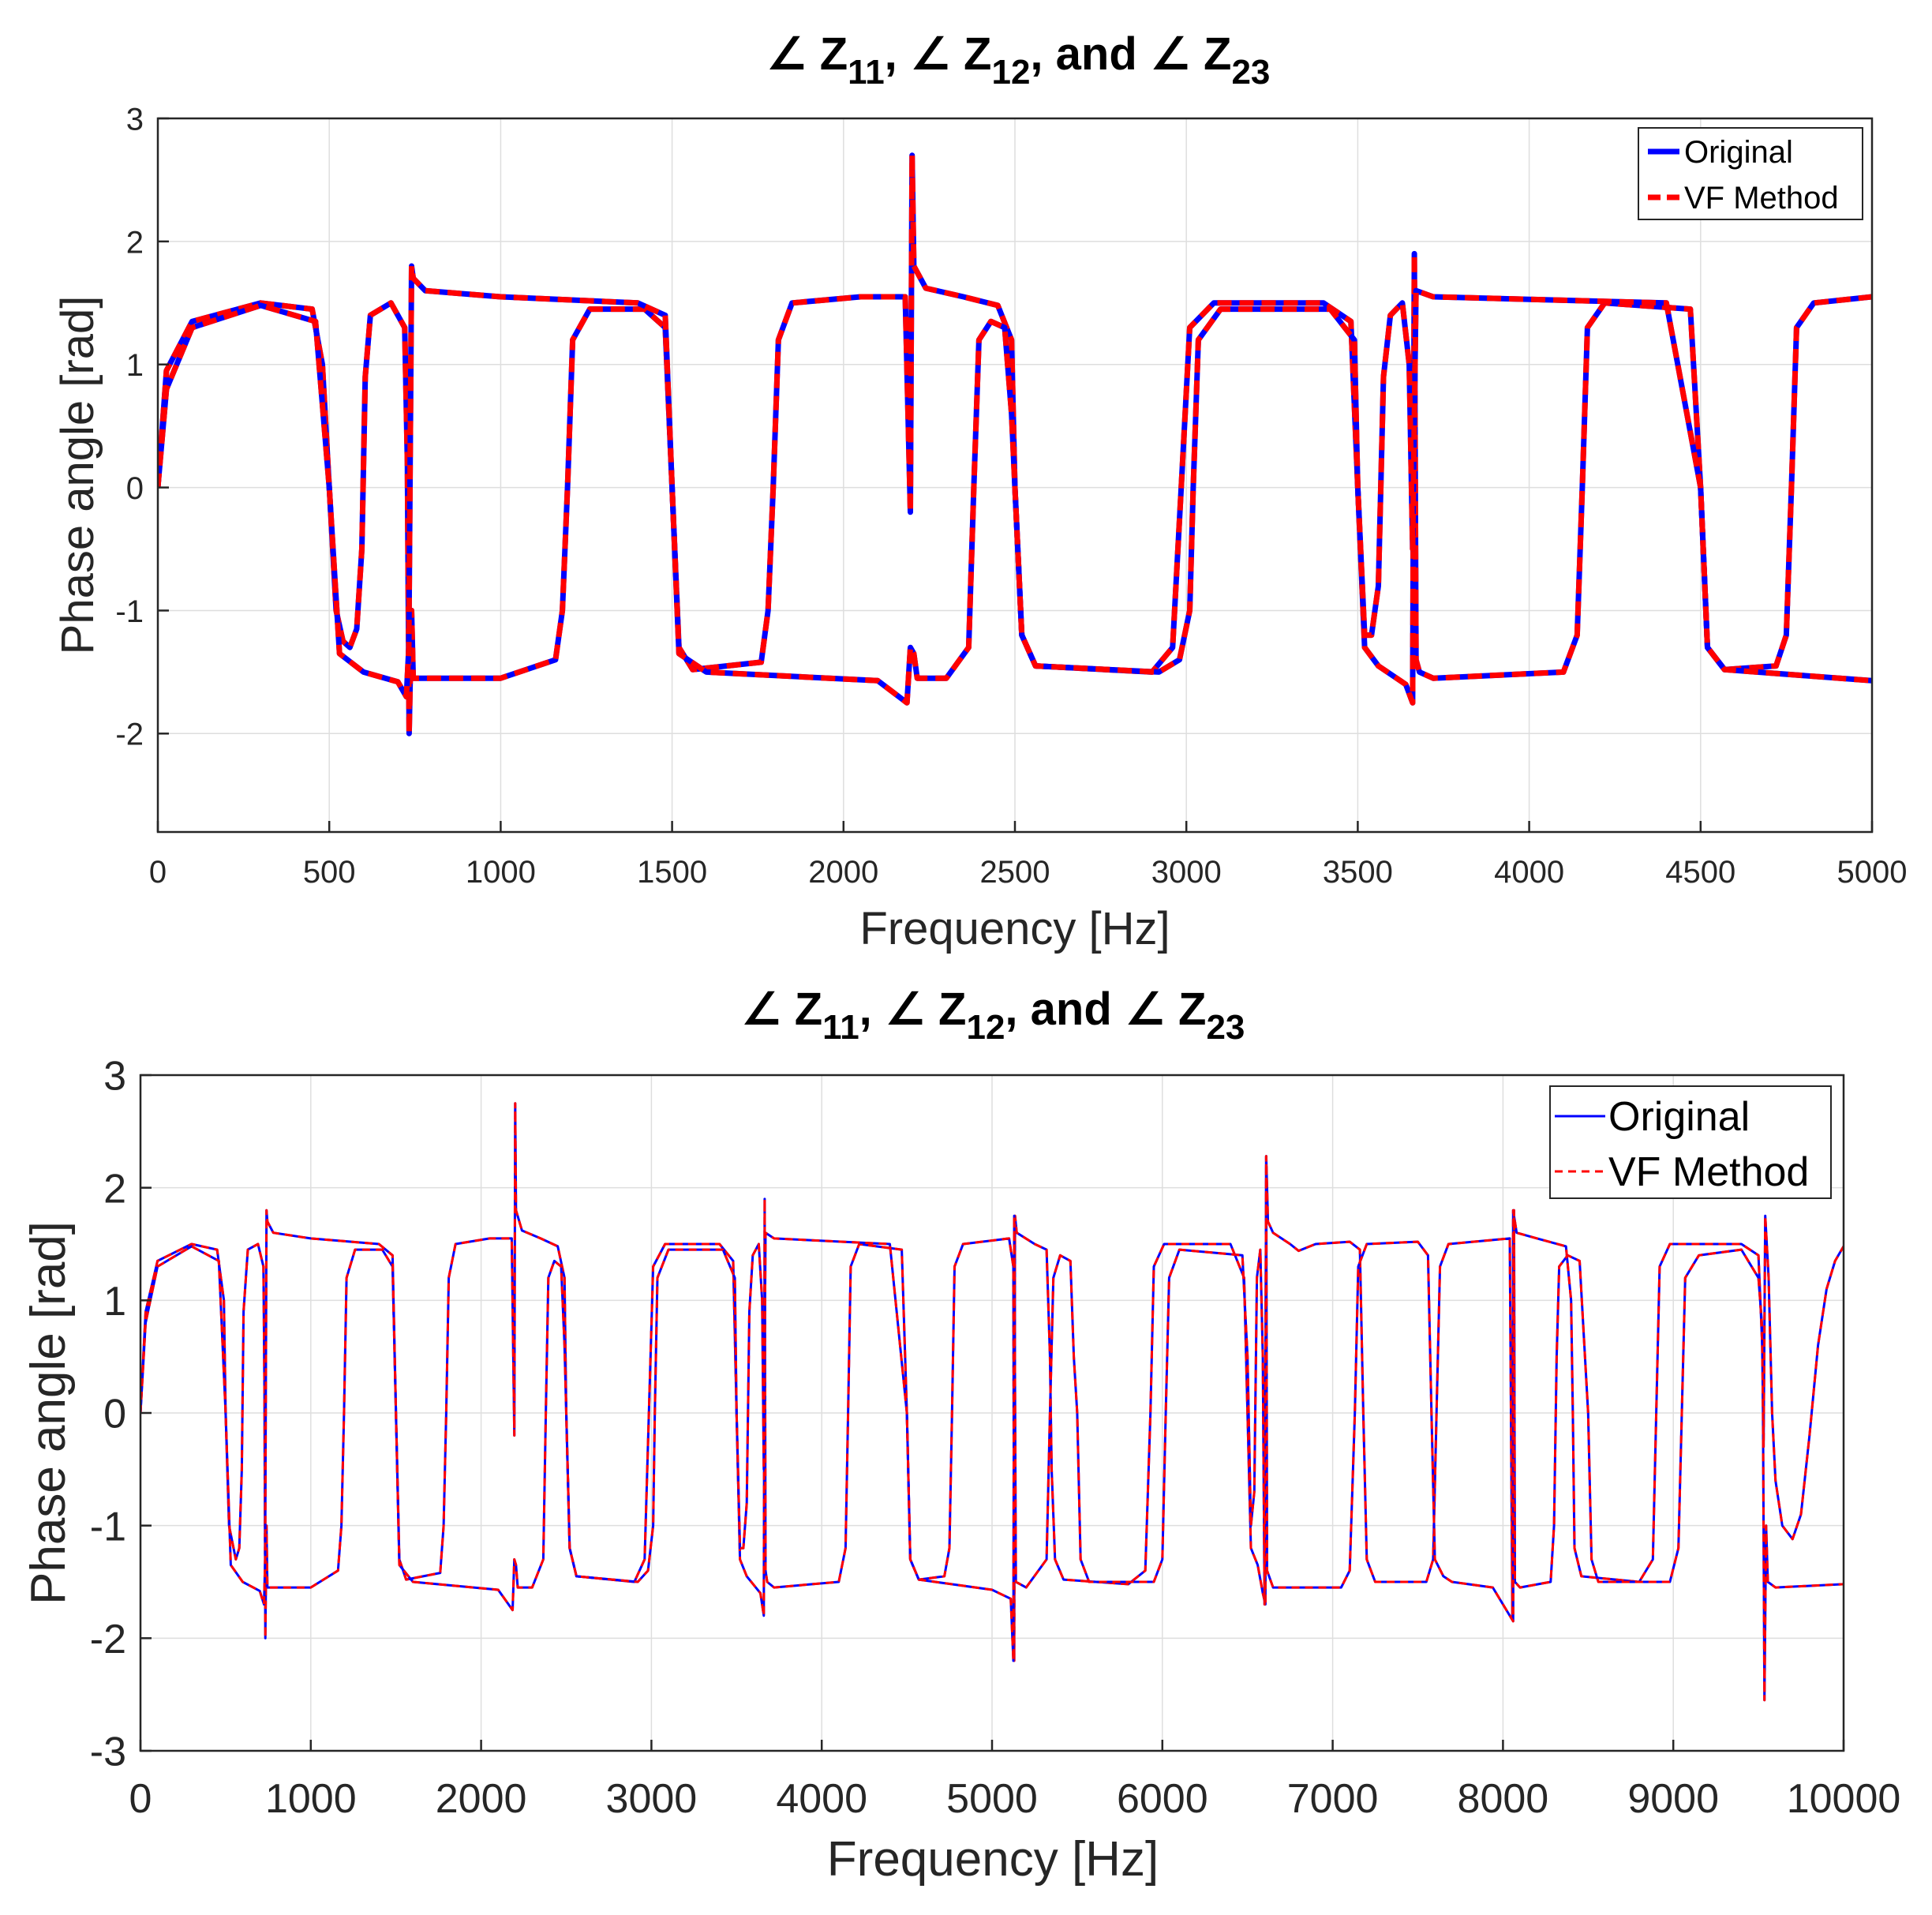 The image size is (1932, 1915). I want to click on chart-1-xtick-label: 4000, so click(1529, 872).